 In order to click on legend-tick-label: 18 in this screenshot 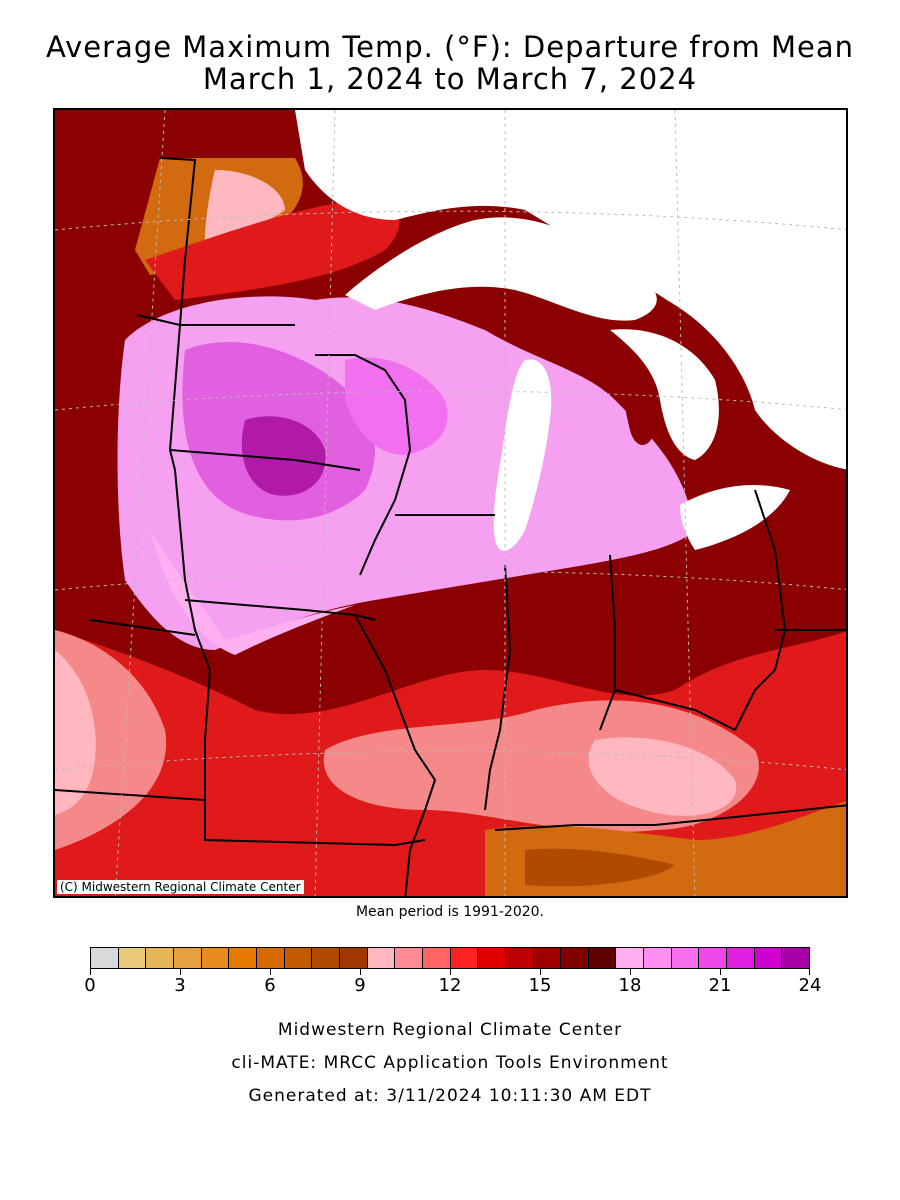, I will do `click(630, 985)`.